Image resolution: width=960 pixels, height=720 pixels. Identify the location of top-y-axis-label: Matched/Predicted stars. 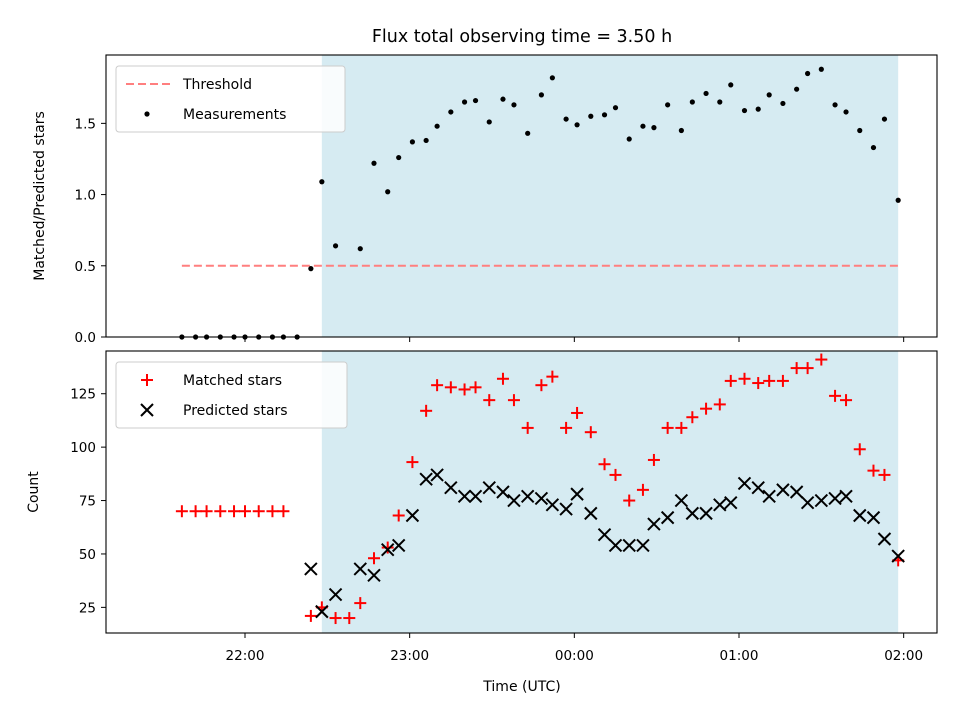
(40, 196).